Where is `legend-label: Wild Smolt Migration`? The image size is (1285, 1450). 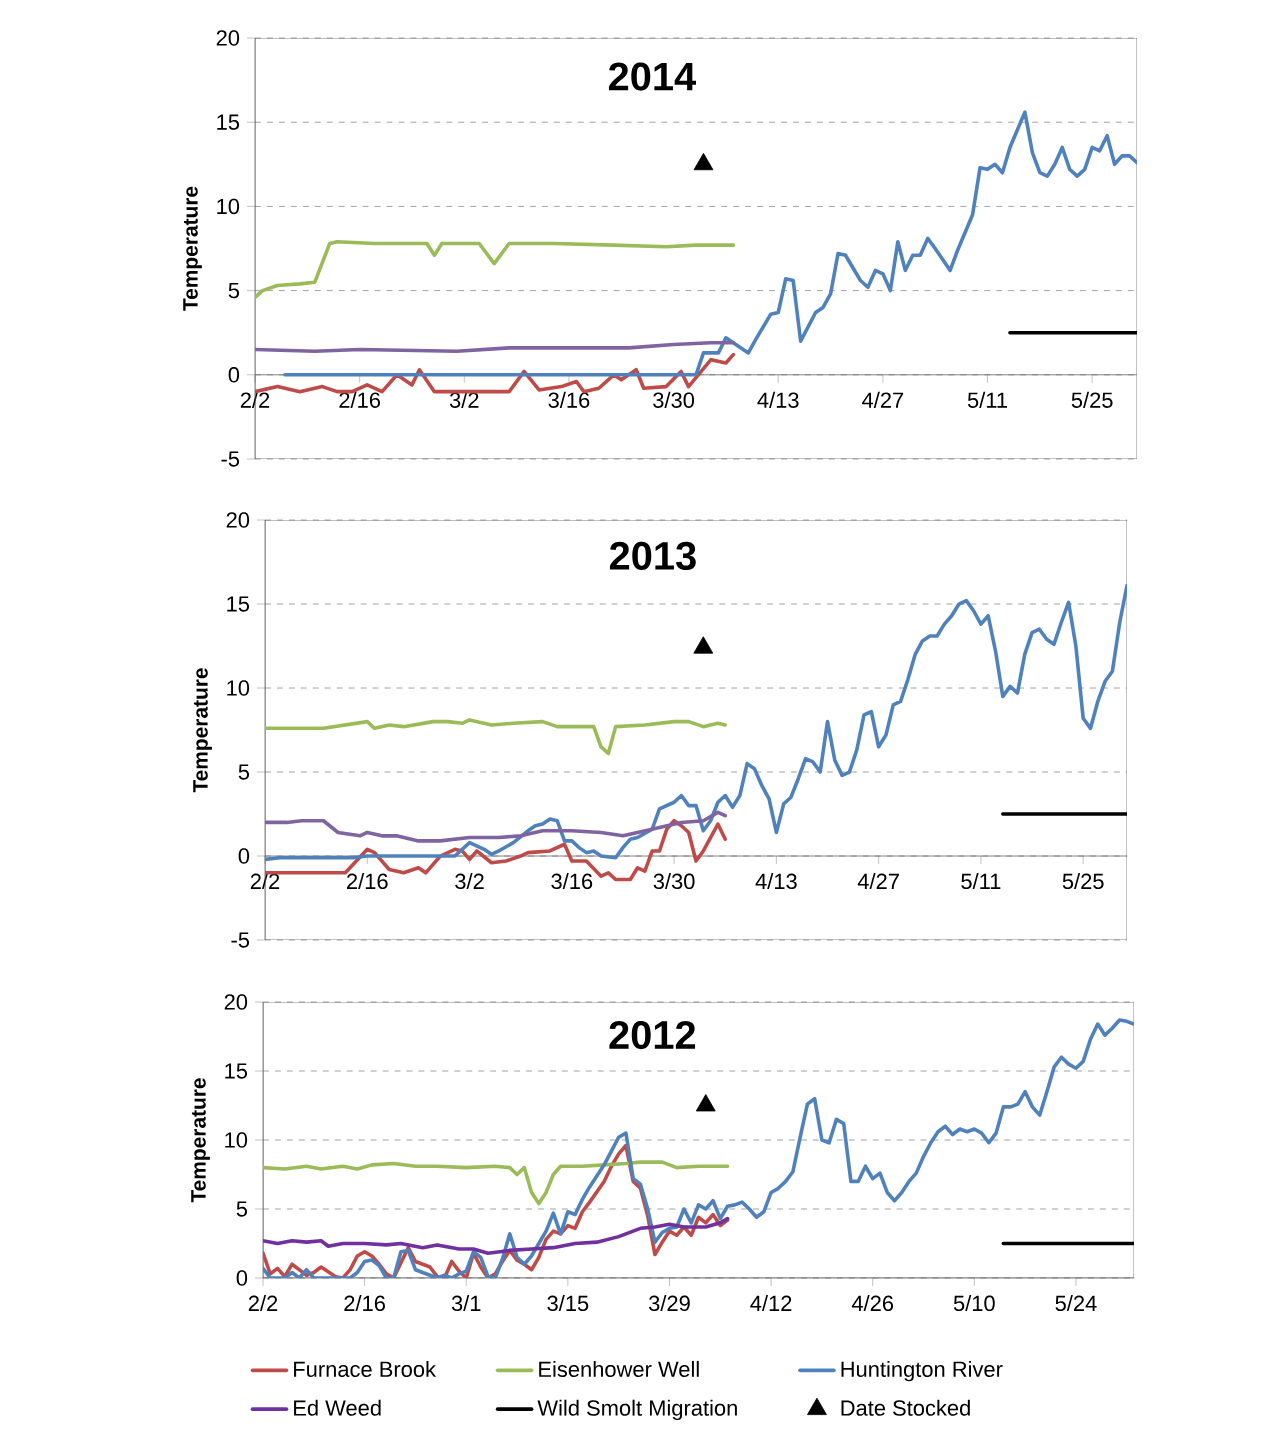 legend-label: Wild Smolt Migration is located at coordinates (637, 1410).